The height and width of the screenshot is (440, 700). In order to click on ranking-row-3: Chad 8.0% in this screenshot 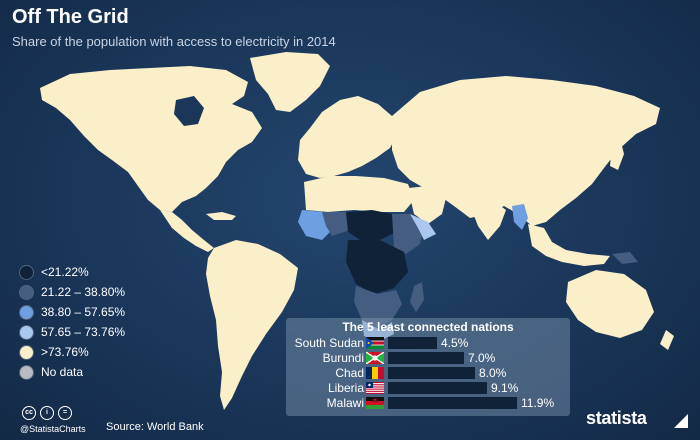, I will do `click(428, 373)`.